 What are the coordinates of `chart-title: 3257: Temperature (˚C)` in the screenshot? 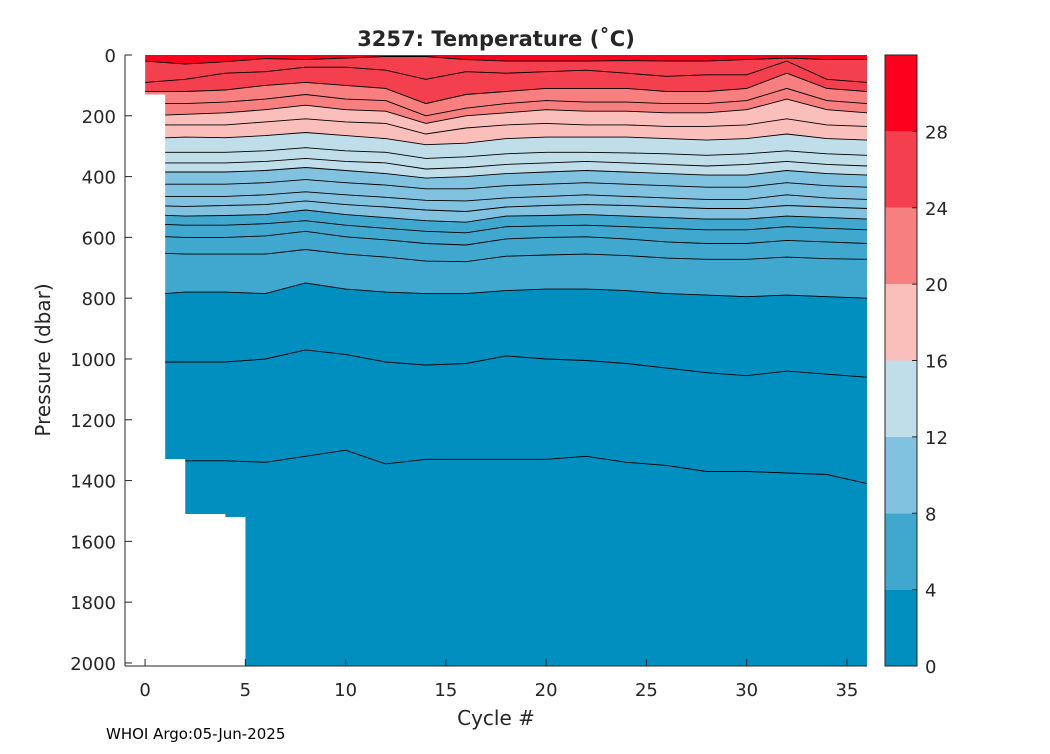 It's located at (496, 39).